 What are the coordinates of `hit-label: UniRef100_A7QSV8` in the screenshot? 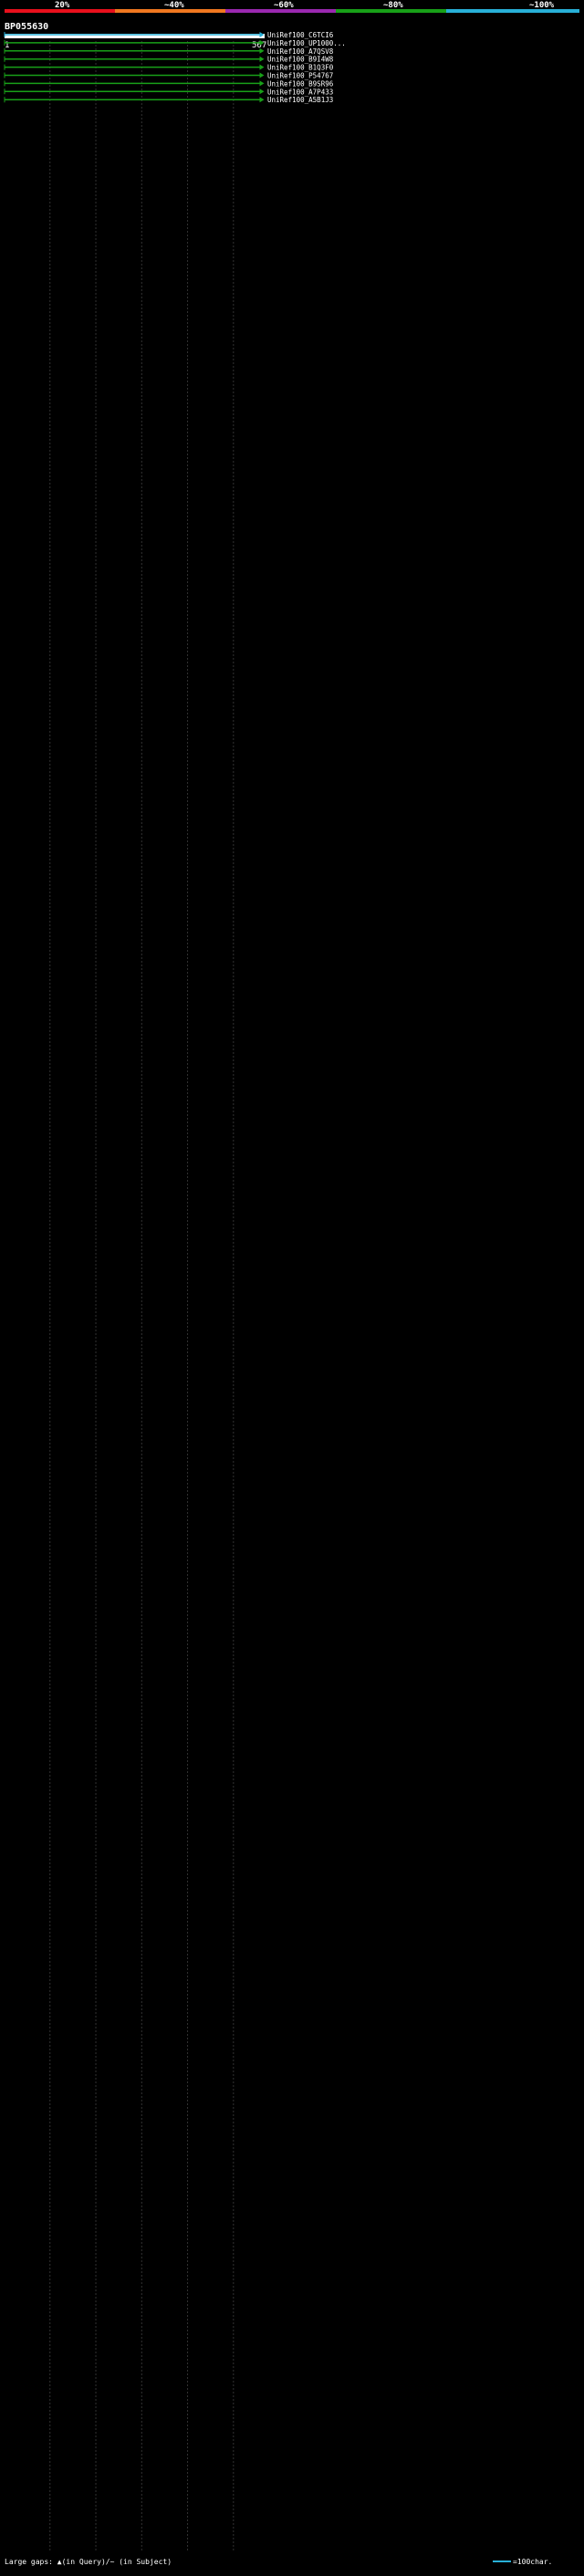 It's located at (300, 51).